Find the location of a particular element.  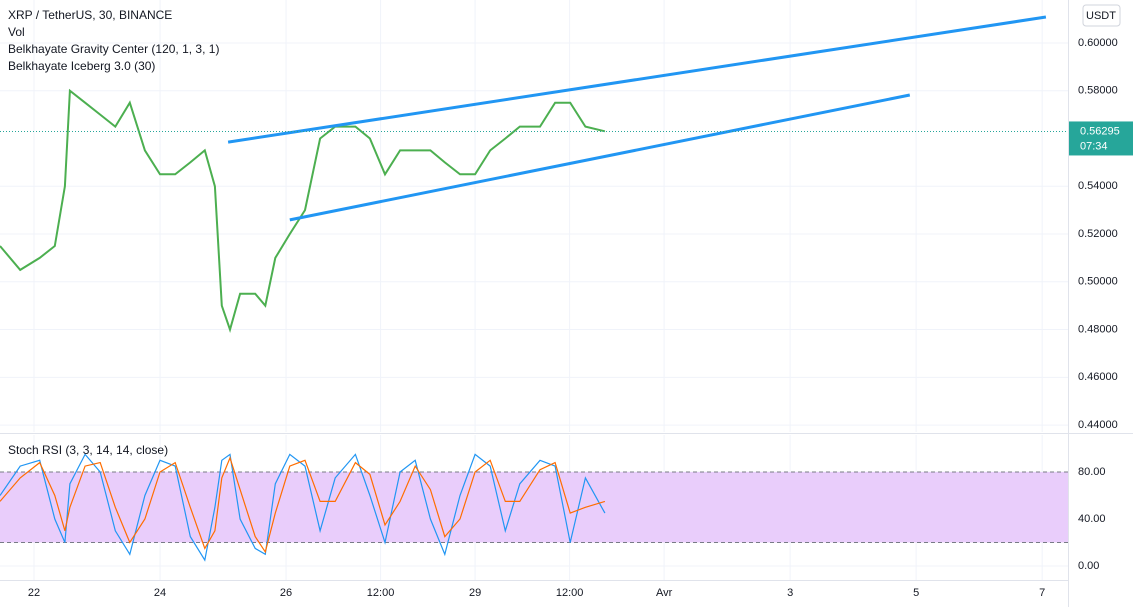

band is located at coordinates (534, 507).